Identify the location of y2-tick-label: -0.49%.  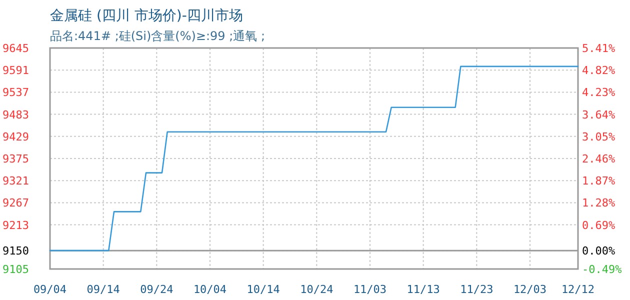
(602, 269).